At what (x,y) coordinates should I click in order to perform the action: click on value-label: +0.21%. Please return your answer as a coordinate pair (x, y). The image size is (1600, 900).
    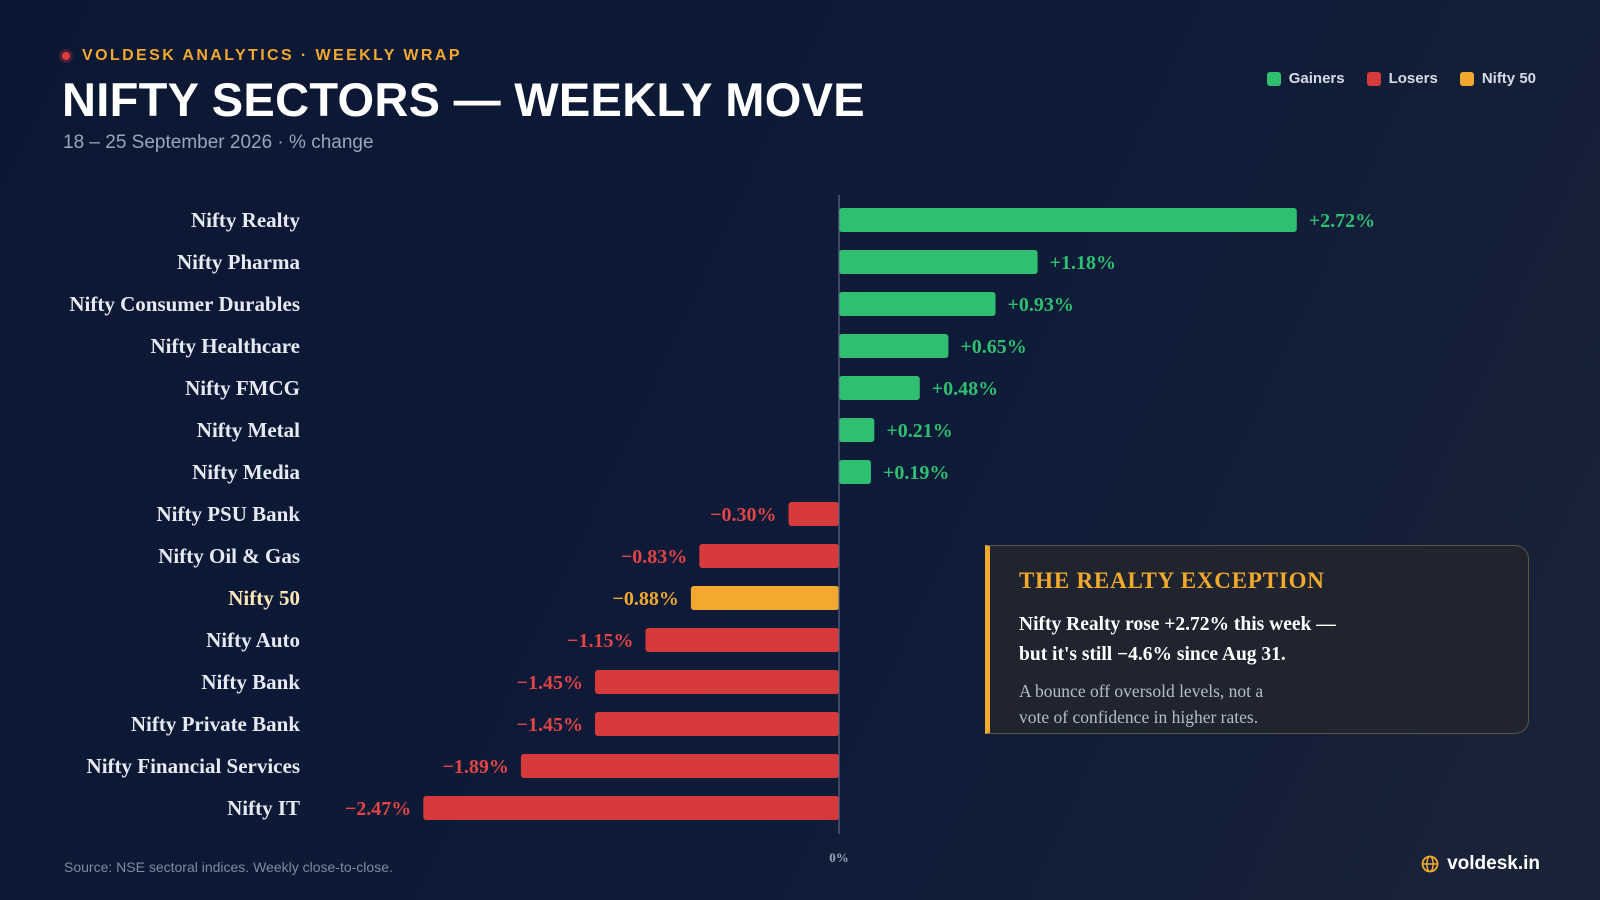
    Looking at the image, I should click on (919, 431).